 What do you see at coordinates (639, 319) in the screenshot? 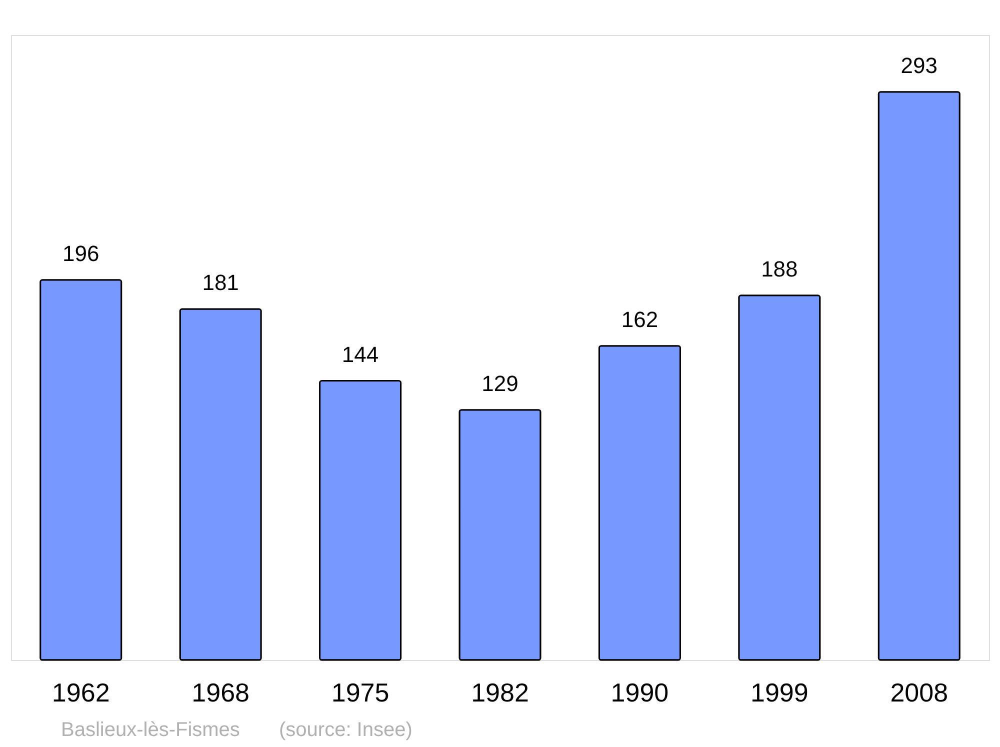
I see `data-label: 162` at bounding box center [639, 319].